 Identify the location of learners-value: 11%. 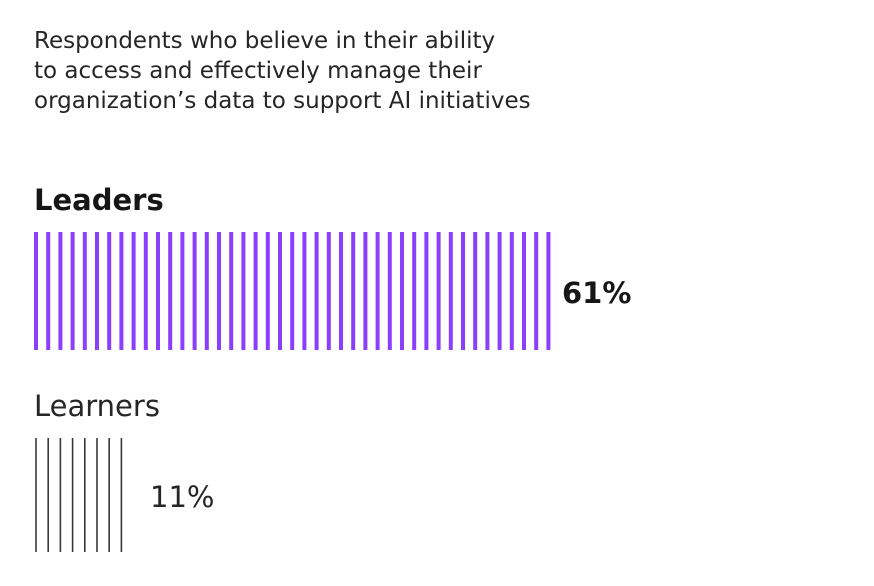
(182, 497).